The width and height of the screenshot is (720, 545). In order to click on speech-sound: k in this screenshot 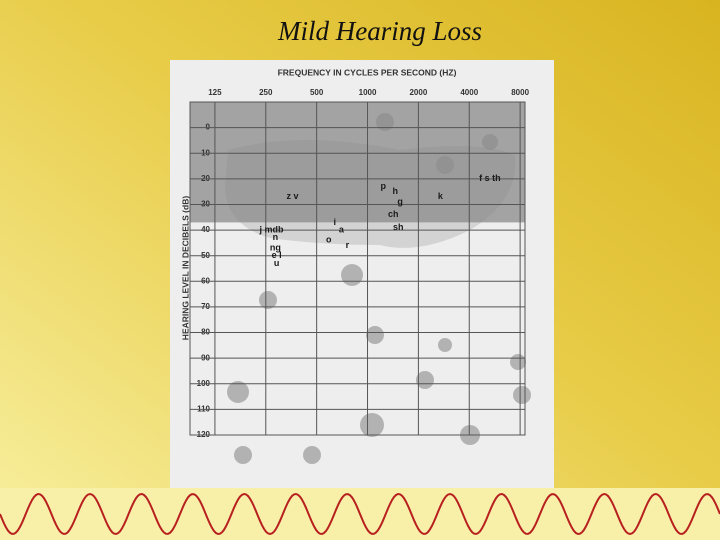, I will do `click(441, 196)`.